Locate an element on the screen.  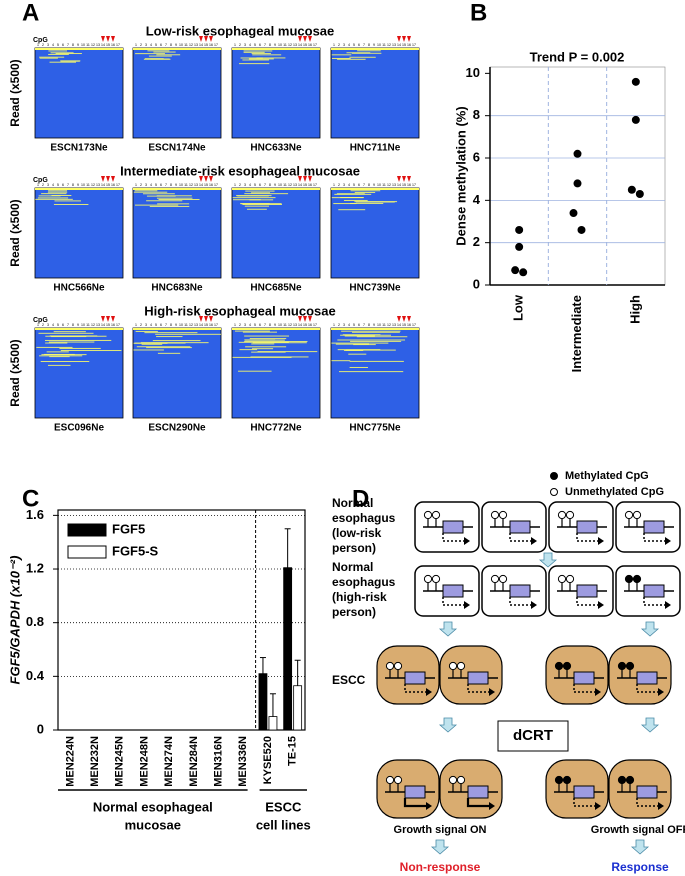
x-tick-label: MEN284N is located at coordinates (194, 761).